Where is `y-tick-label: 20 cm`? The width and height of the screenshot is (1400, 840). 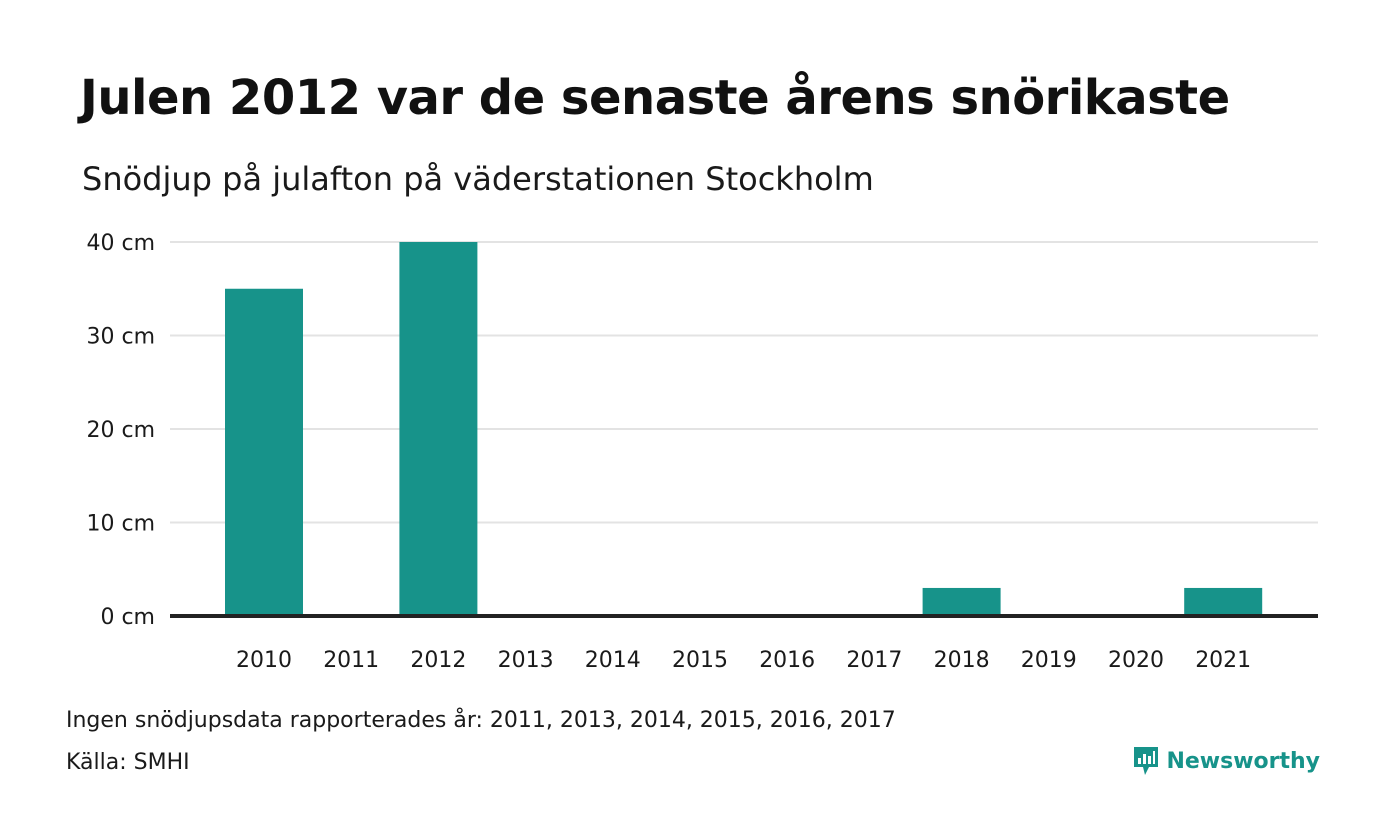 y-tick-label: 20 cm is located at coordinates (120, 430).